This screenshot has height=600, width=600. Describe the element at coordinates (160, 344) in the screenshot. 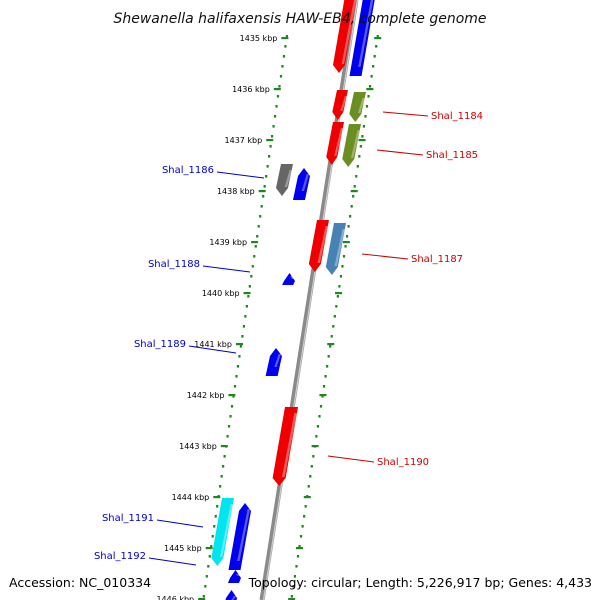

I see `gene-label: Shal_1189` at that location.